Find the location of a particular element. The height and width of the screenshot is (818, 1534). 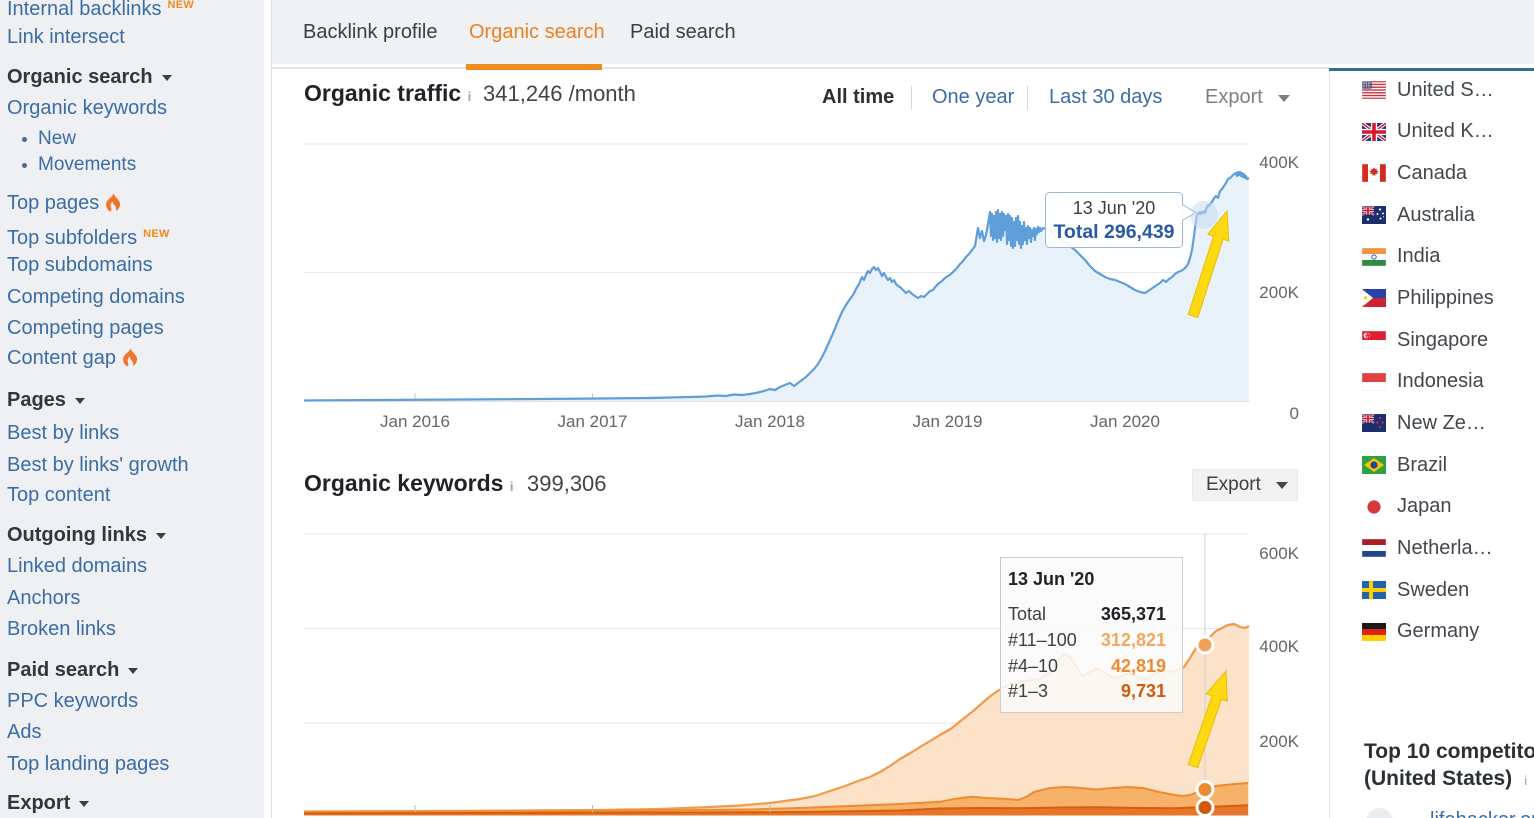

svg-text: 0 is located at coordinates (1294, 413).